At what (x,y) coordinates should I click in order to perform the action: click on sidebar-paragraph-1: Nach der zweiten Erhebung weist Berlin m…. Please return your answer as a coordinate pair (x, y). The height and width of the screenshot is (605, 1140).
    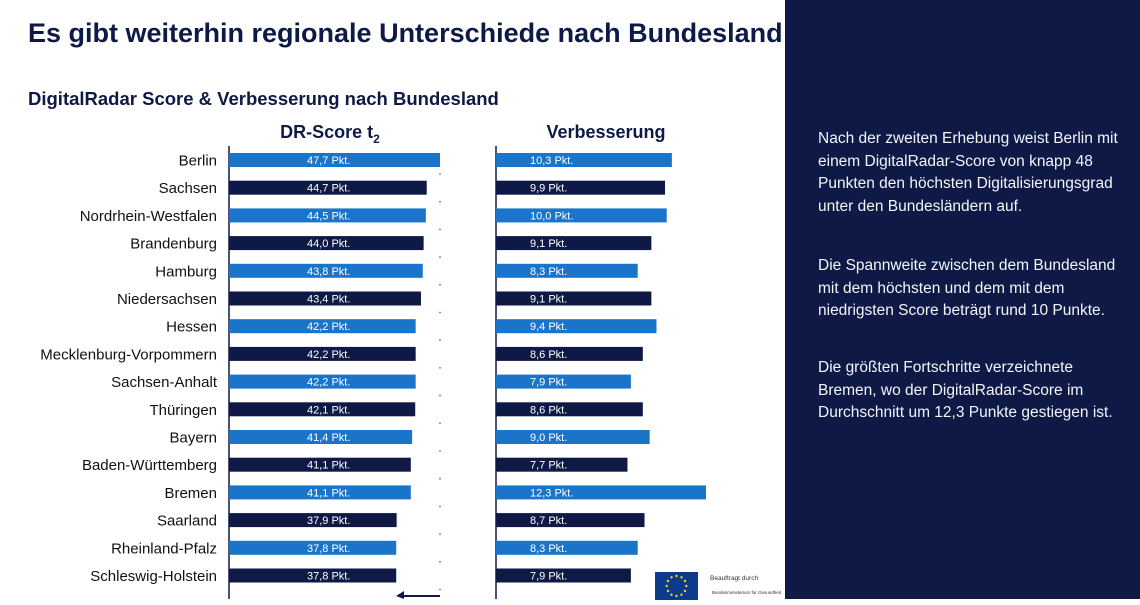
    Looking at the image, I should click on (968, 172).